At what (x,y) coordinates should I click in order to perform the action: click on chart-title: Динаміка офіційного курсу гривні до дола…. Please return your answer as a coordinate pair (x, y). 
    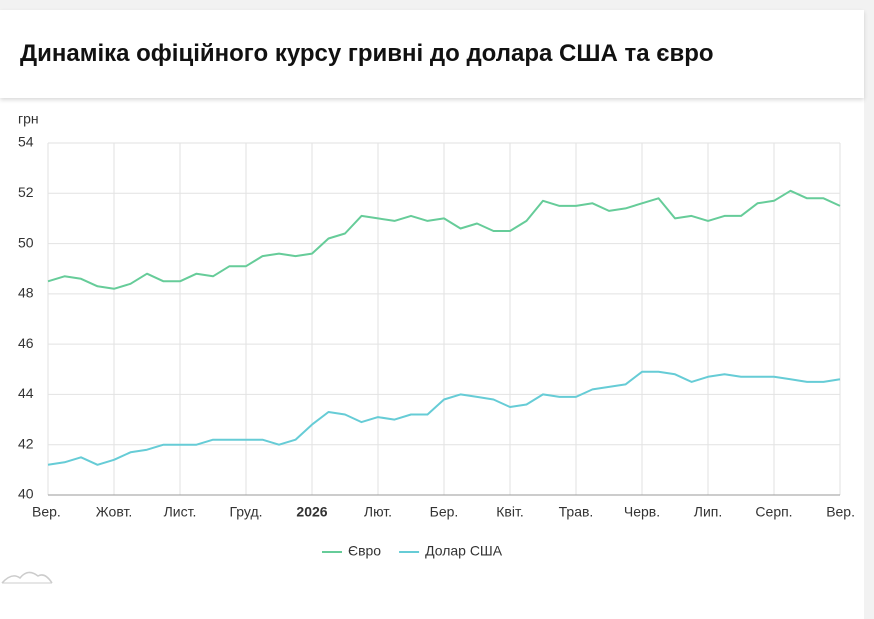
    Looking at the image, I should click on (367, 53).